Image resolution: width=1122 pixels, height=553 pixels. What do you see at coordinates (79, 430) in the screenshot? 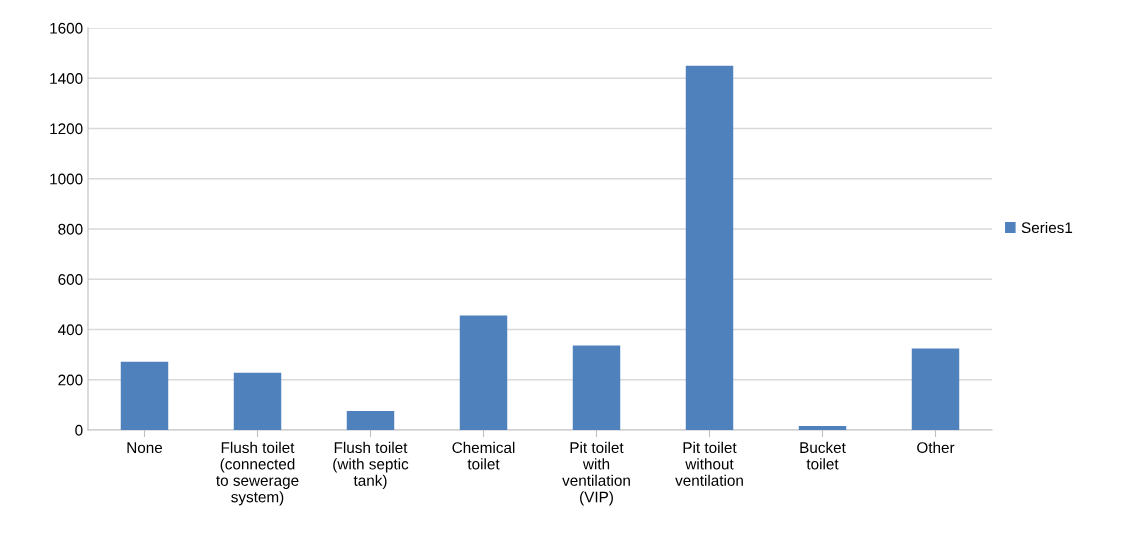
I see `y-tick-label: 0` at bounding box center [79, 430].